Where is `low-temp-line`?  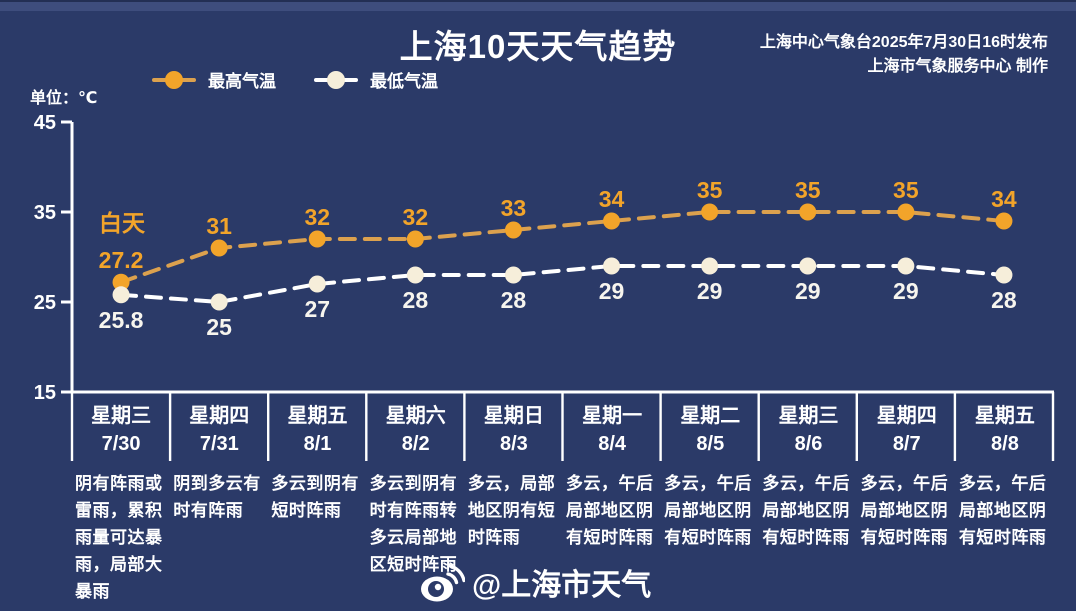
low-temp-line is located at coordinates (562, 284).